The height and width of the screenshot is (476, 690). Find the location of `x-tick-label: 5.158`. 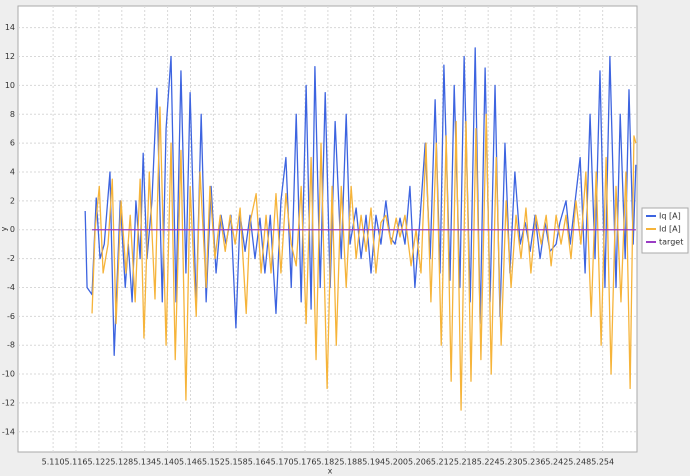

x-tick-label: 5.158 is located at coordinates (236, 462).